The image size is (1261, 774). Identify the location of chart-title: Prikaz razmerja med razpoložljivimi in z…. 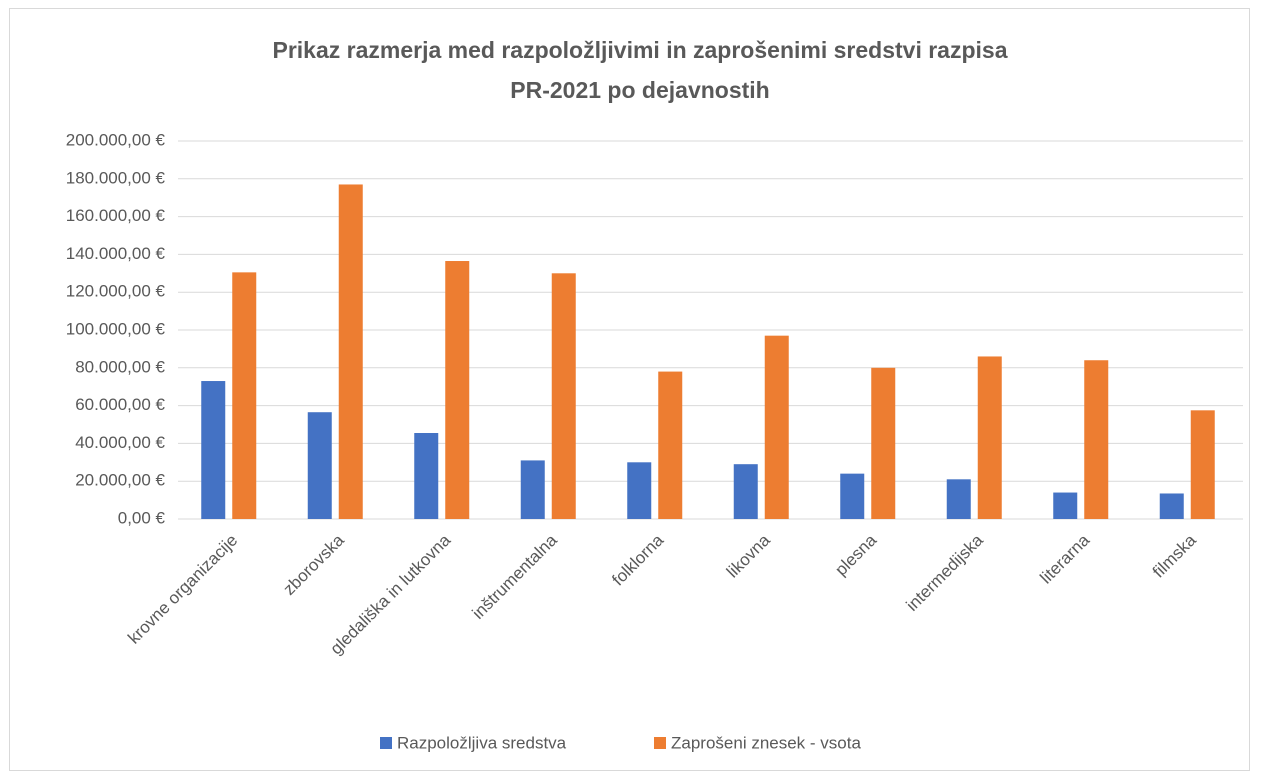
(639, 50).